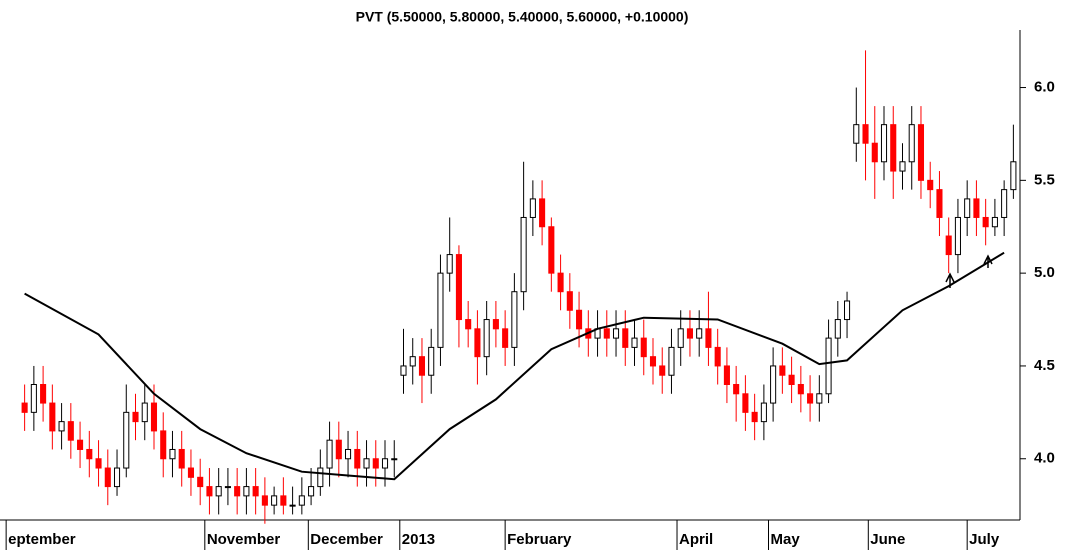 Image resolution: width=1087 pixels, height=552 pixels. Describe the element at coordinates (984, 539) in the screenshot. I see `x-tick-label: July` at that location.